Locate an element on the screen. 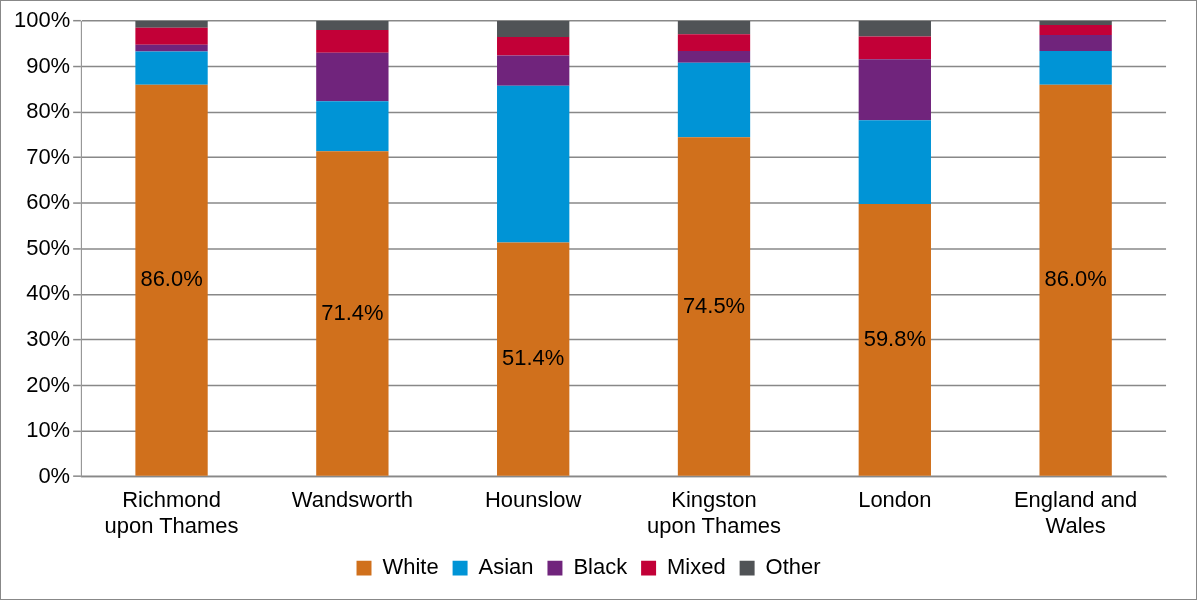 This screenshot has width=1199, height=602. legend-label: Asian is located at coordinates (506, 567).